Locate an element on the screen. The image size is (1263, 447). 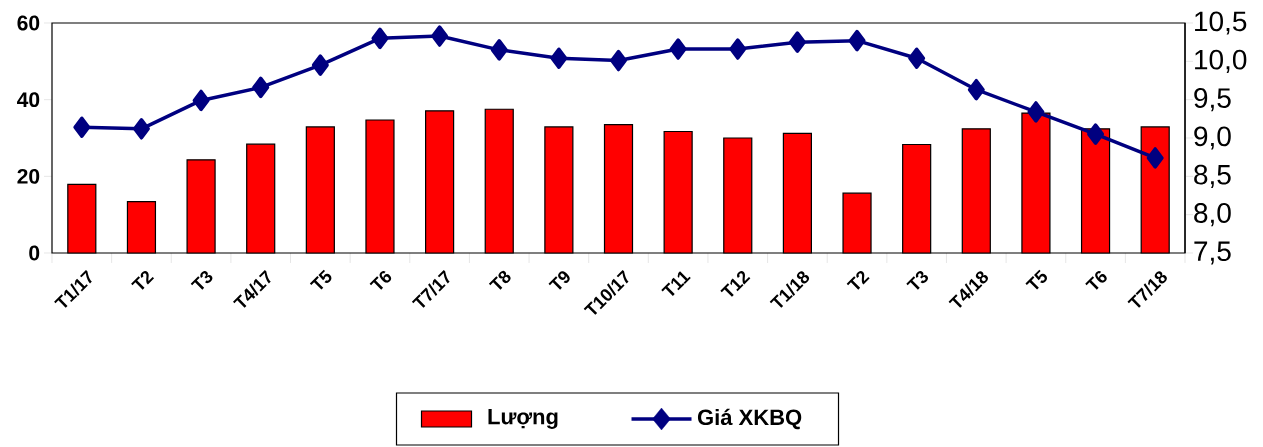
y2-tick-label: 8,0 is located at coordinates (1212, 215).